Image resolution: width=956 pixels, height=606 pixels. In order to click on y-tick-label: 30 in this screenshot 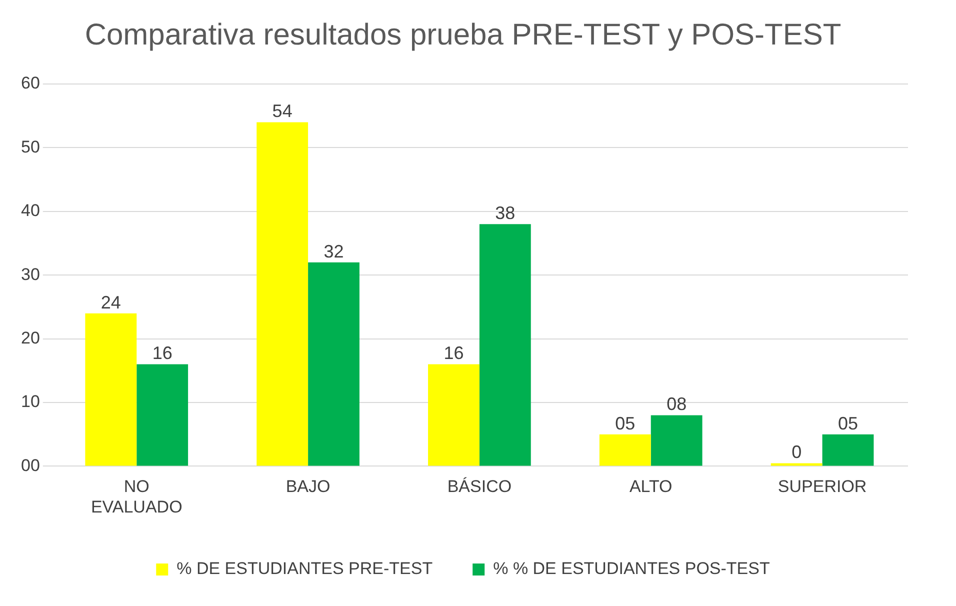, I will do `click(30, 274)`.